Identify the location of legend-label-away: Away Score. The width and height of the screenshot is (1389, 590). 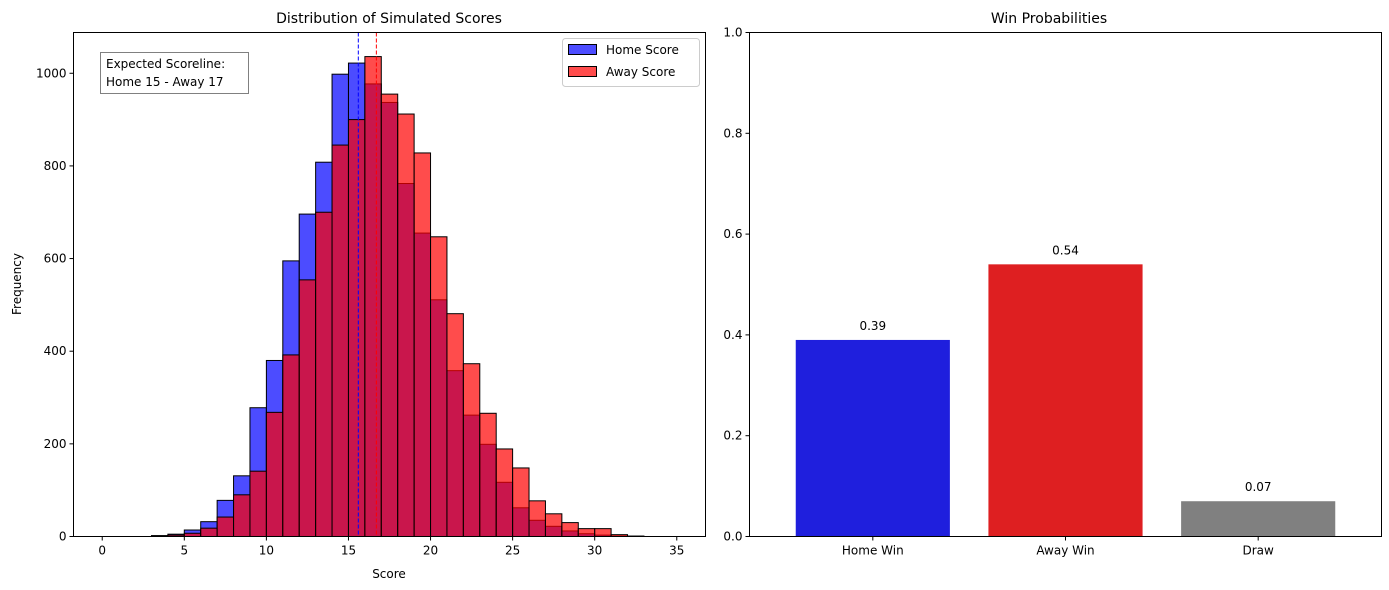
(640, 72).